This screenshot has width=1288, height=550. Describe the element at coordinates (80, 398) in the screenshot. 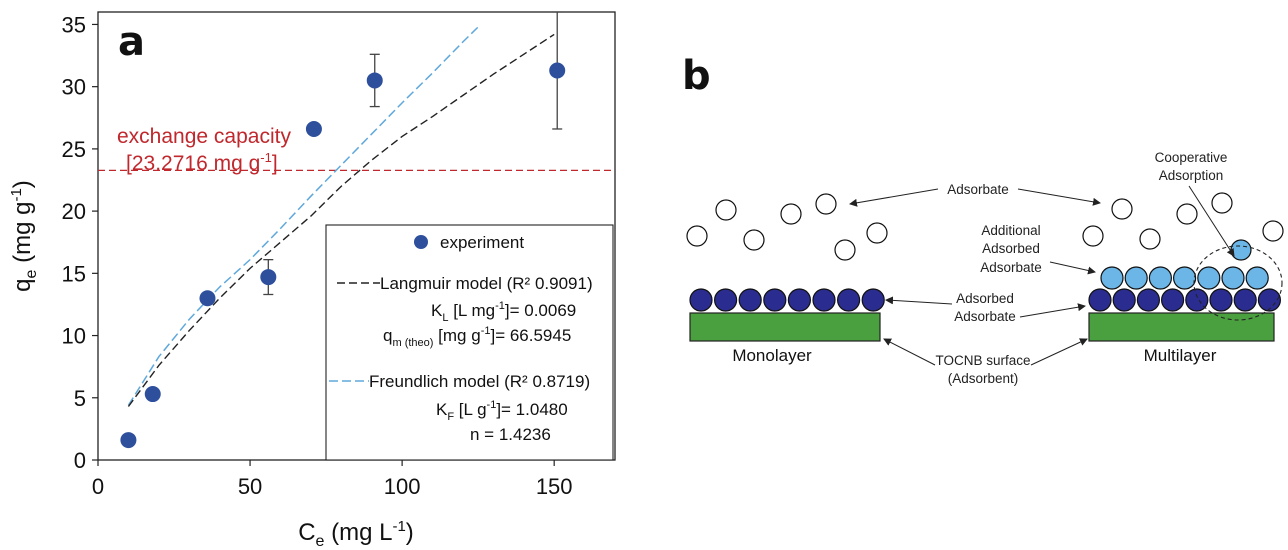

I see `y-tick-label: 5` at that location.